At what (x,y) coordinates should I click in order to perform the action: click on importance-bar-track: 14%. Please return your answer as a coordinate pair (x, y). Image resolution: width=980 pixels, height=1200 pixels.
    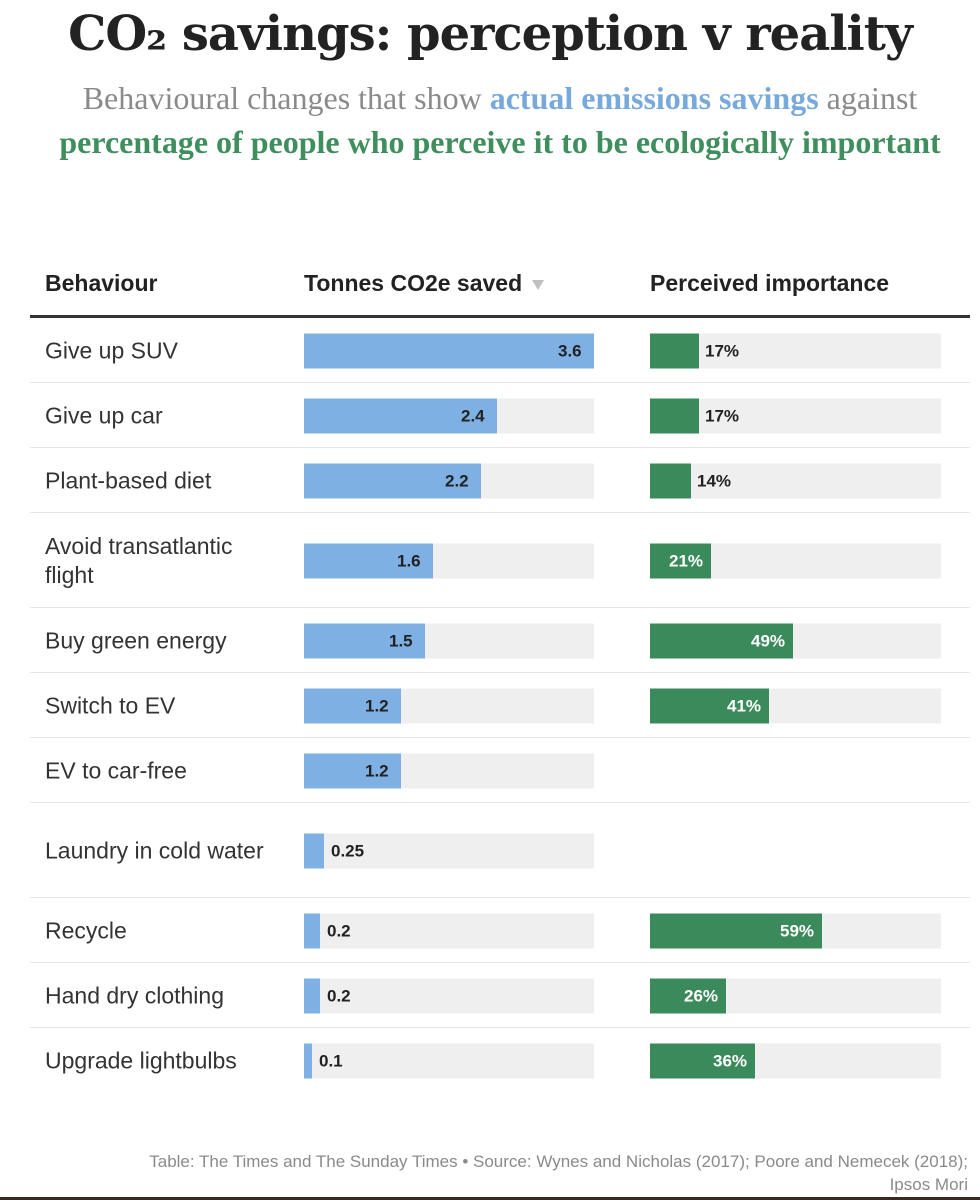
    Looking at the image, I should click on (795, 480).